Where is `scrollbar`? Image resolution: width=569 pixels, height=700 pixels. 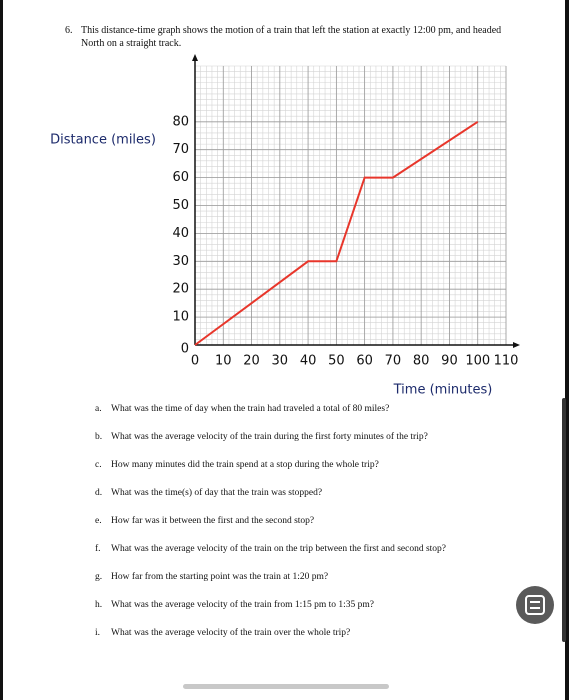
scrollbar is located at coordinates (564, 520).